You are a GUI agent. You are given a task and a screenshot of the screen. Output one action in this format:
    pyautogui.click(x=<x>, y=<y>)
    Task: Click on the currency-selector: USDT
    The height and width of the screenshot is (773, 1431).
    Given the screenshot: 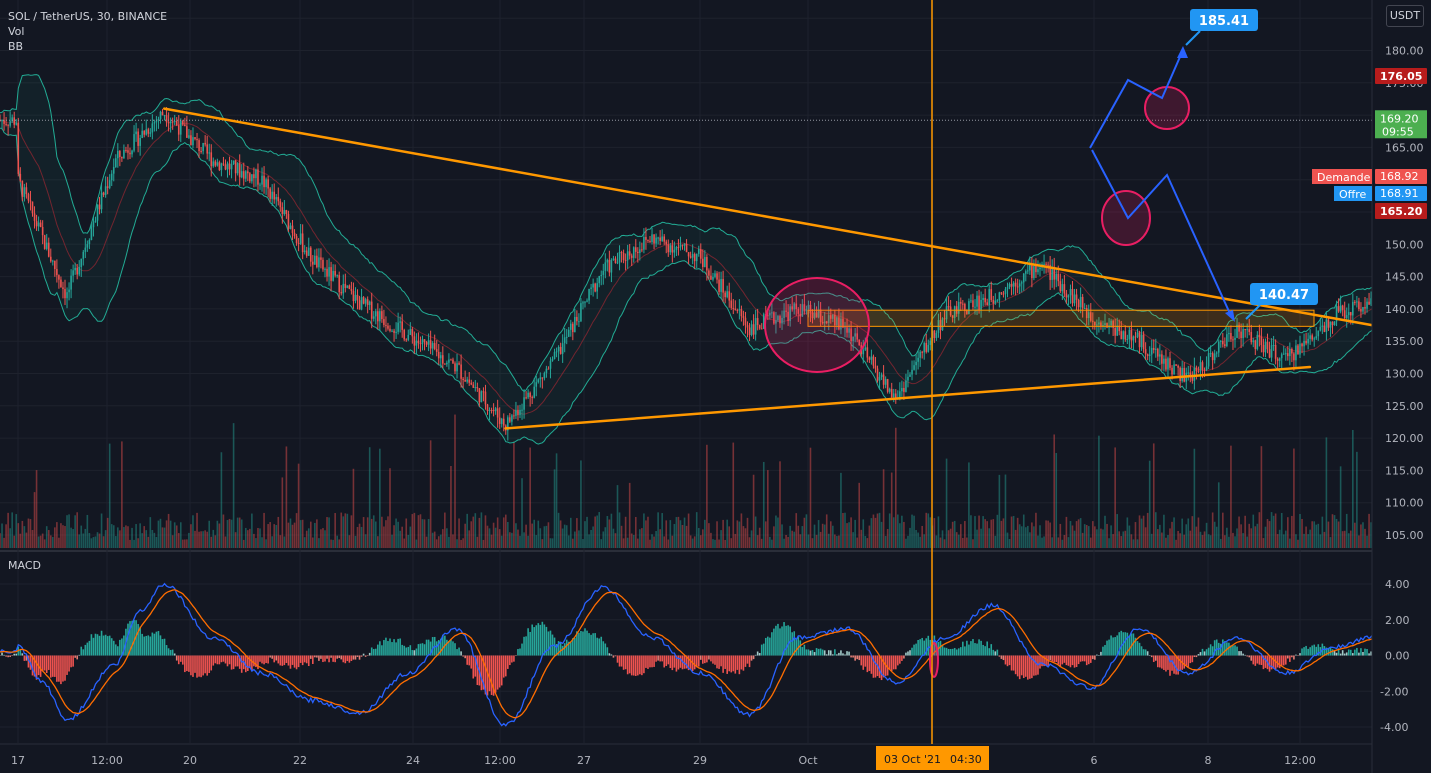 What is the action you would take?
    pyautogui.click(x=1405, y=16)
    